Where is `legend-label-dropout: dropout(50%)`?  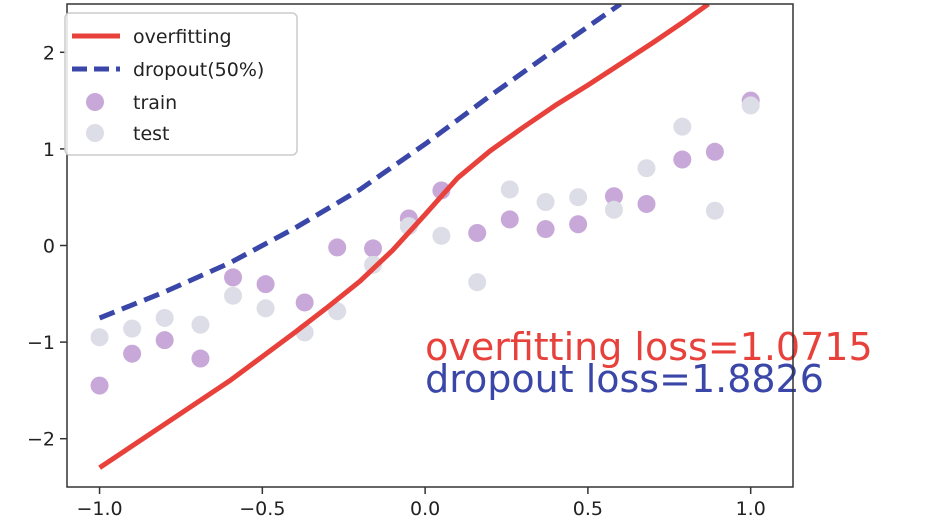
legend-label-dropout: dropout(50%) is located at coordinates (198, 70).